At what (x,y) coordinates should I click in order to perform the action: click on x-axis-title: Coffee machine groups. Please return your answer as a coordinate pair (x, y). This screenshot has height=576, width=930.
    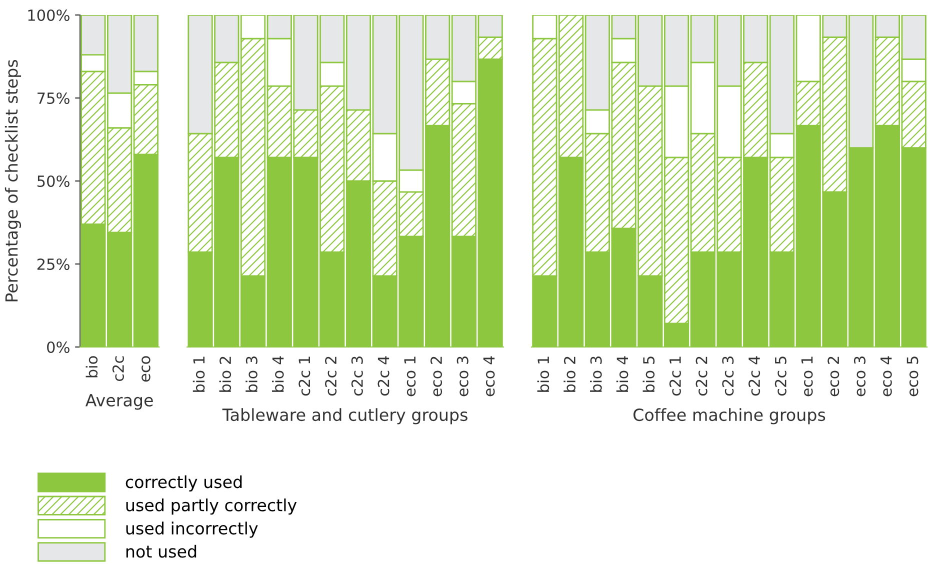
    Looking at the image, I should click on (729, 416).